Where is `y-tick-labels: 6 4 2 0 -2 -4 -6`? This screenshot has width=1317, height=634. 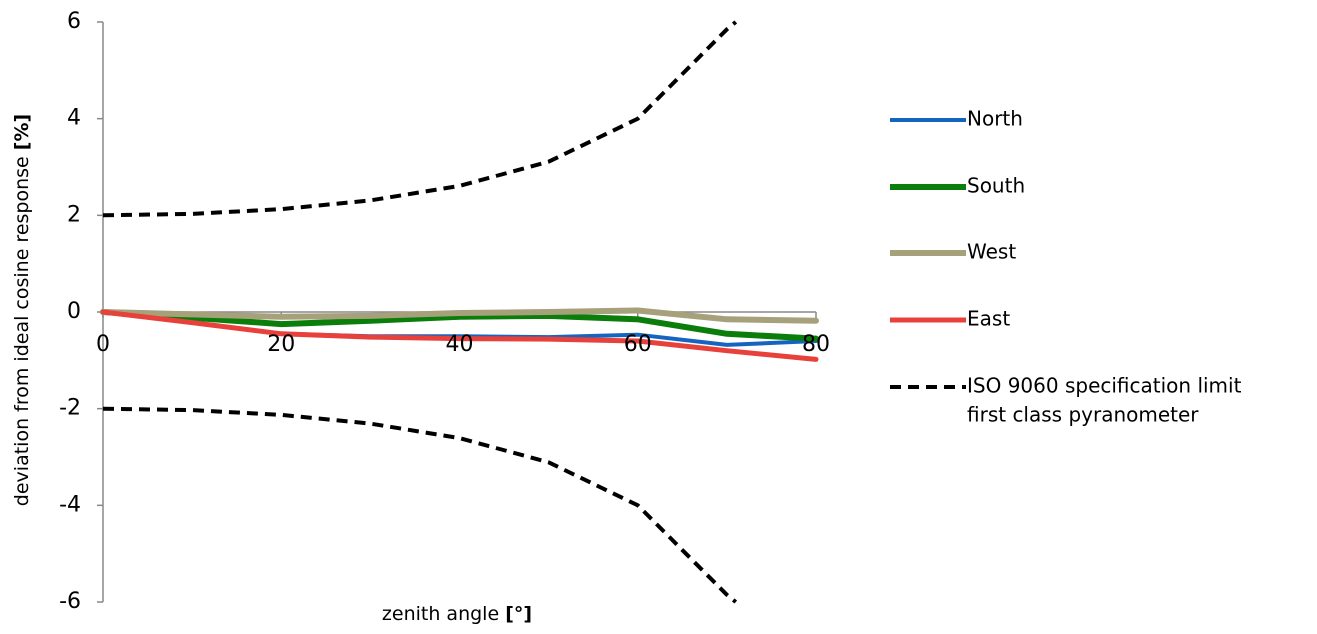 y-tick-labels: 6 4 2 0 -2 -4 -6 is located at coordinates (70, 311).